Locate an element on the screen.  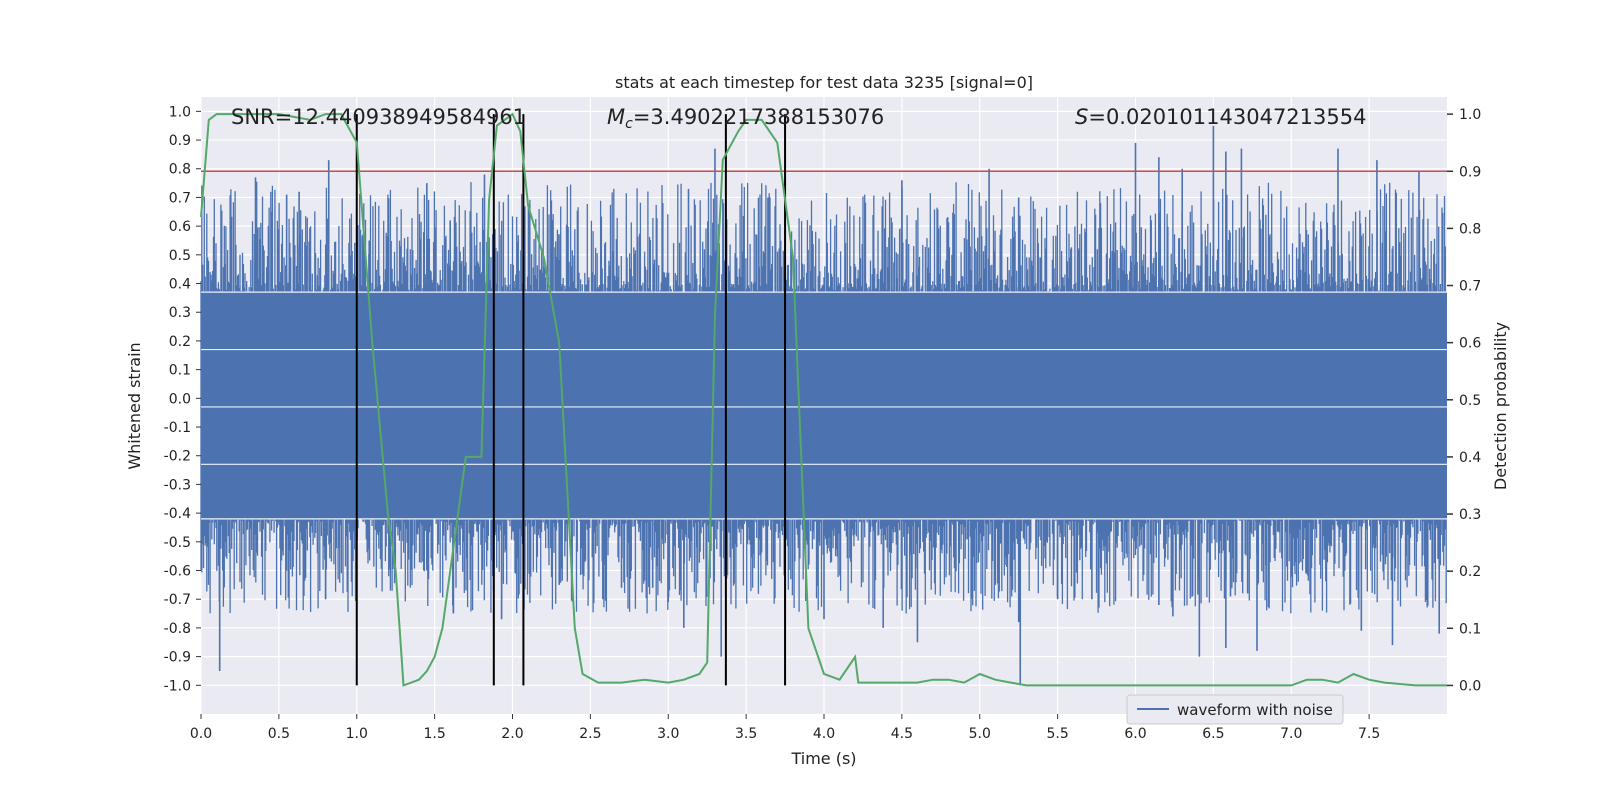
left-tick-label: -0.7 is located at coordinates (177, 600).